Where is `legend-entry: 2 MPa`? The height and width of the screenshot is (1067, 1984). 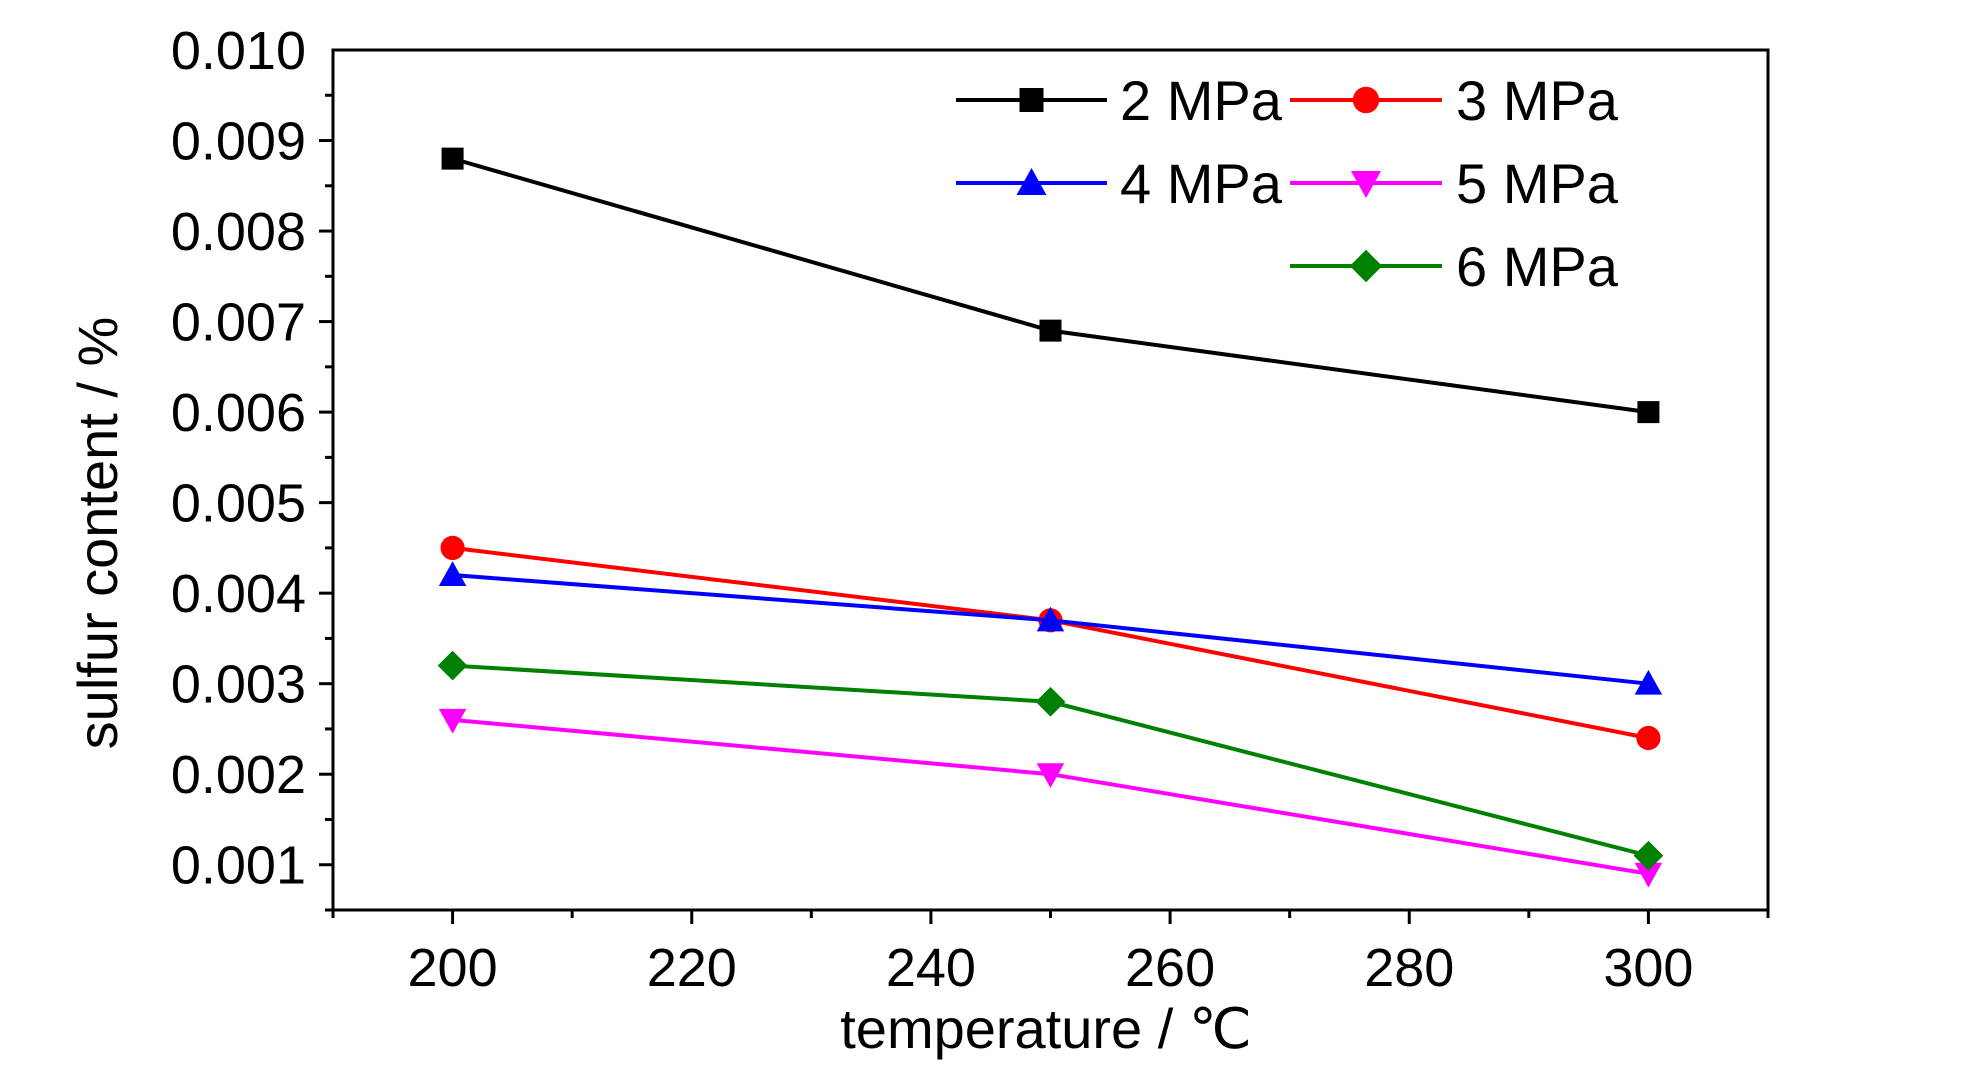
legend-entry: 2 MPa is located at coordinates (1119, 100).